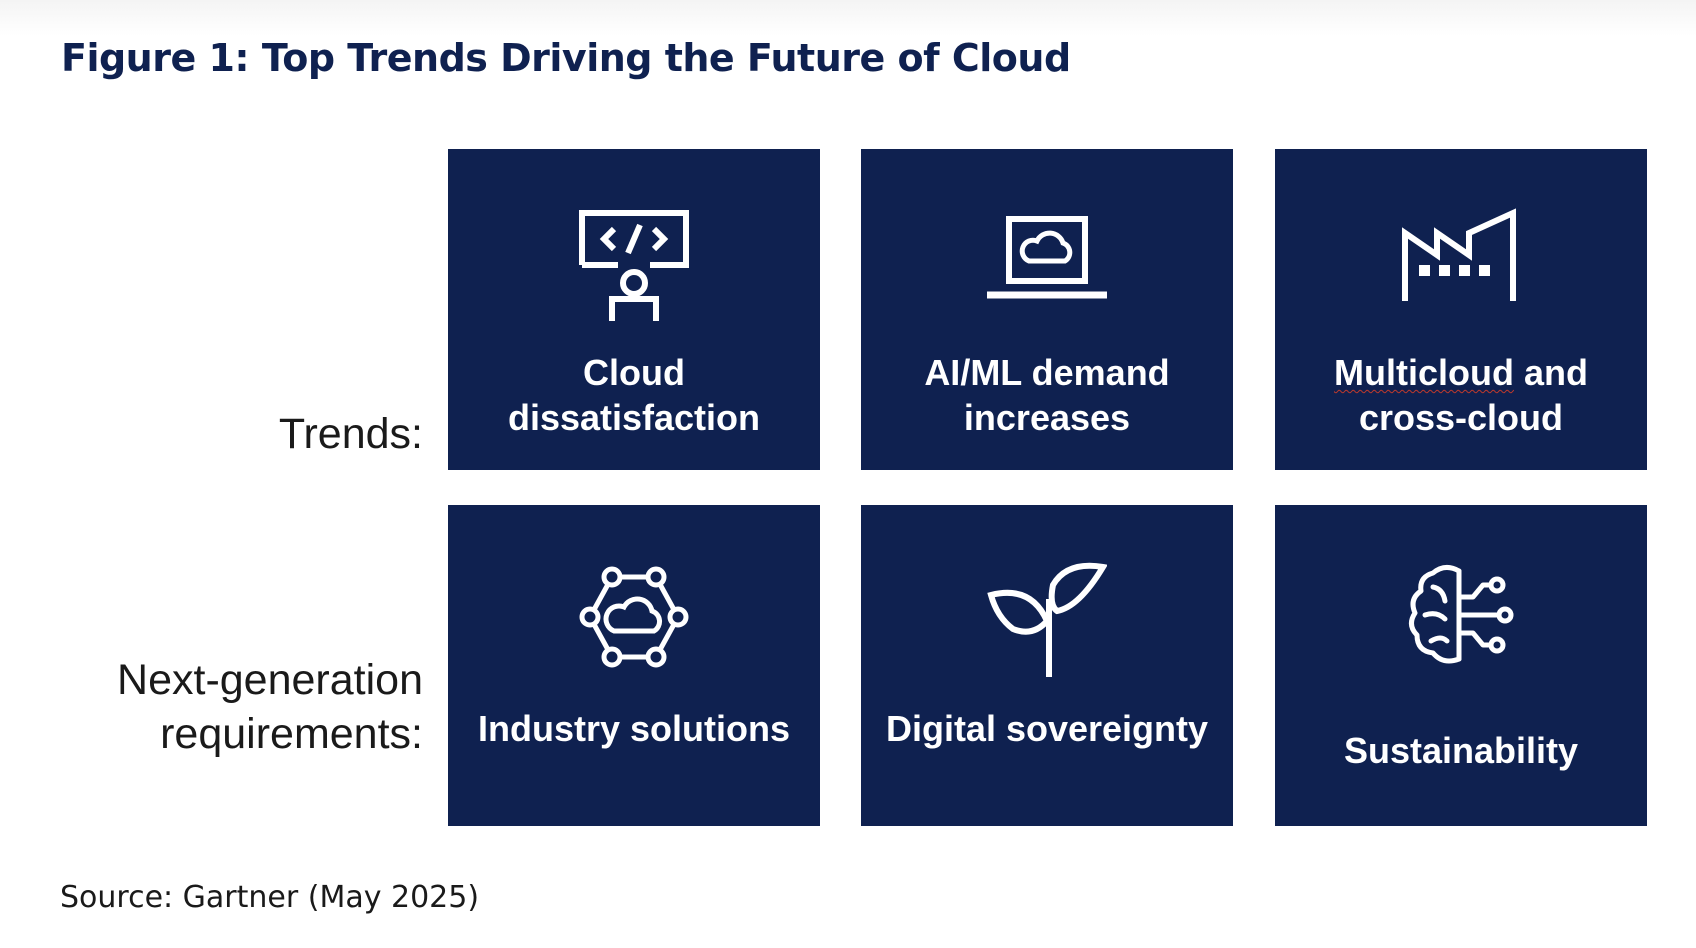 The height and width of the screenshot is (948, 1696). What do you see at coordinates (634, 263) in the screenshot?
I see `code-presenter-icon` at bounding box center [634, 263].